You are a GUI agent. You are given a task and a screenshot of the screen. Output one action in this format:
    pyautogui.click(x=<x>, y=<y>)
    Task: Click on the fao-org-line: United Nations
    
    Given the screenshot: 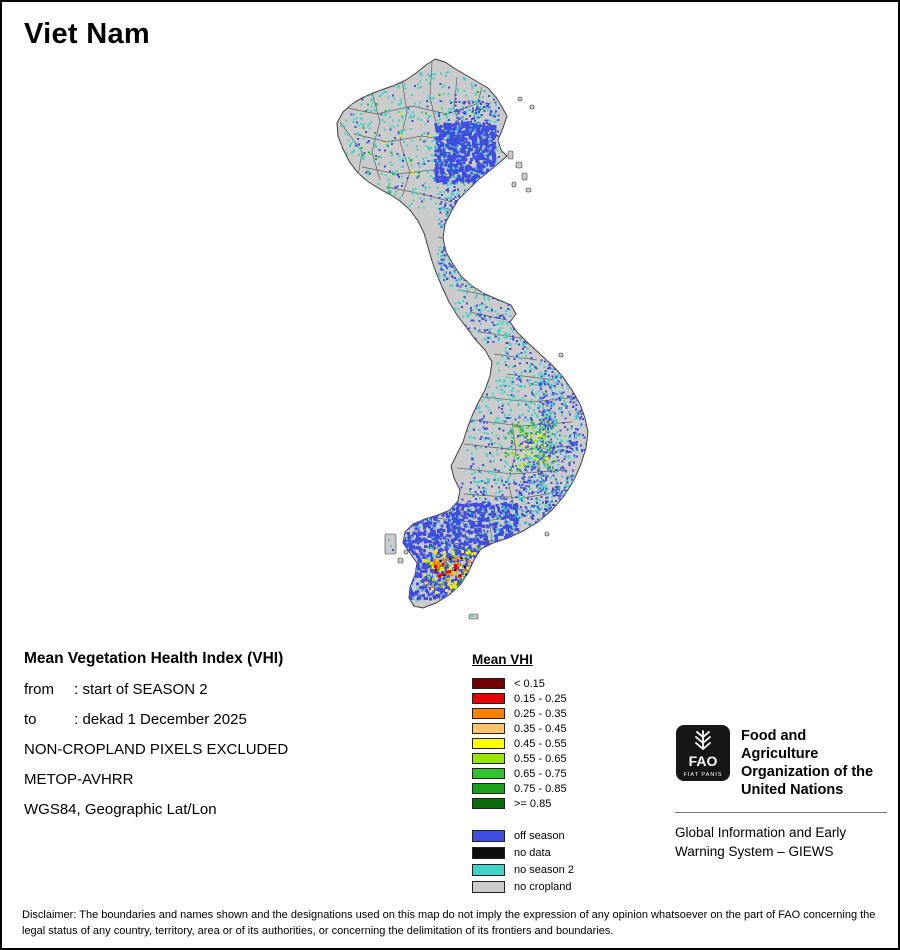 What is the action you would take?
    pyautogui.click(x=792, y=790)
    